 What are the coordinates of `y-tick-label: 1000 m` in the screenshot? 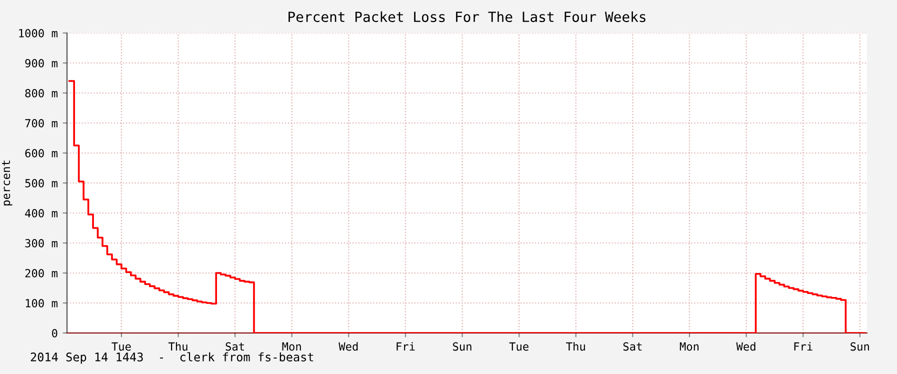 It's located at (38, 33).